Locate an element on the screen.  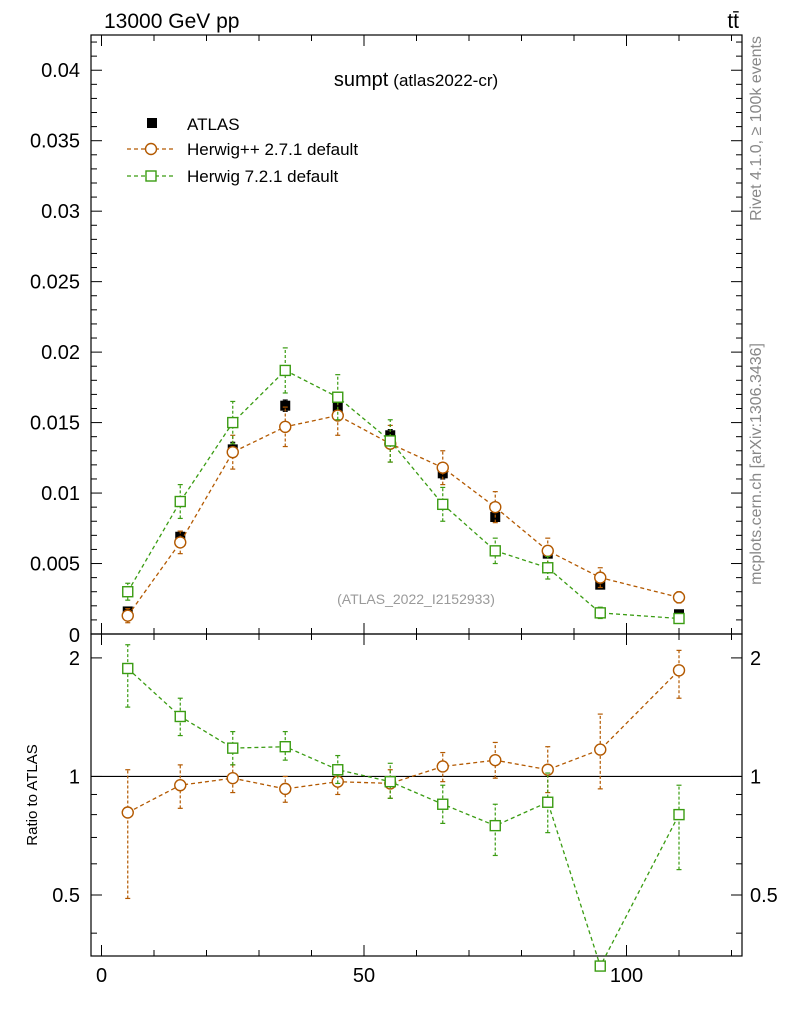
chart-title: sumpt (atlas2022-cr) is located at coordinates (416, 80).